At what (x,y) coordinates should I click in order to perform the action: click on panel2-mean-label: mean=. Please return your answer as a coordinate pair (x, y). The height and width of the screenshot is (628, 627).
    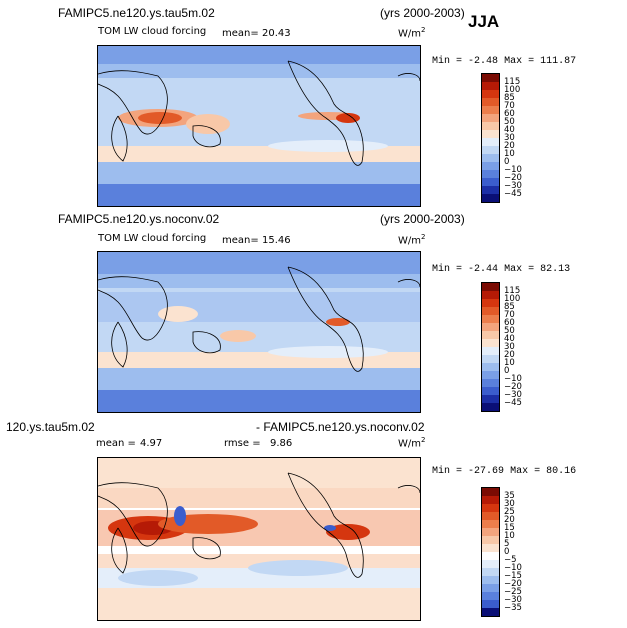
    Looking at the image, I should click on (240, 240).